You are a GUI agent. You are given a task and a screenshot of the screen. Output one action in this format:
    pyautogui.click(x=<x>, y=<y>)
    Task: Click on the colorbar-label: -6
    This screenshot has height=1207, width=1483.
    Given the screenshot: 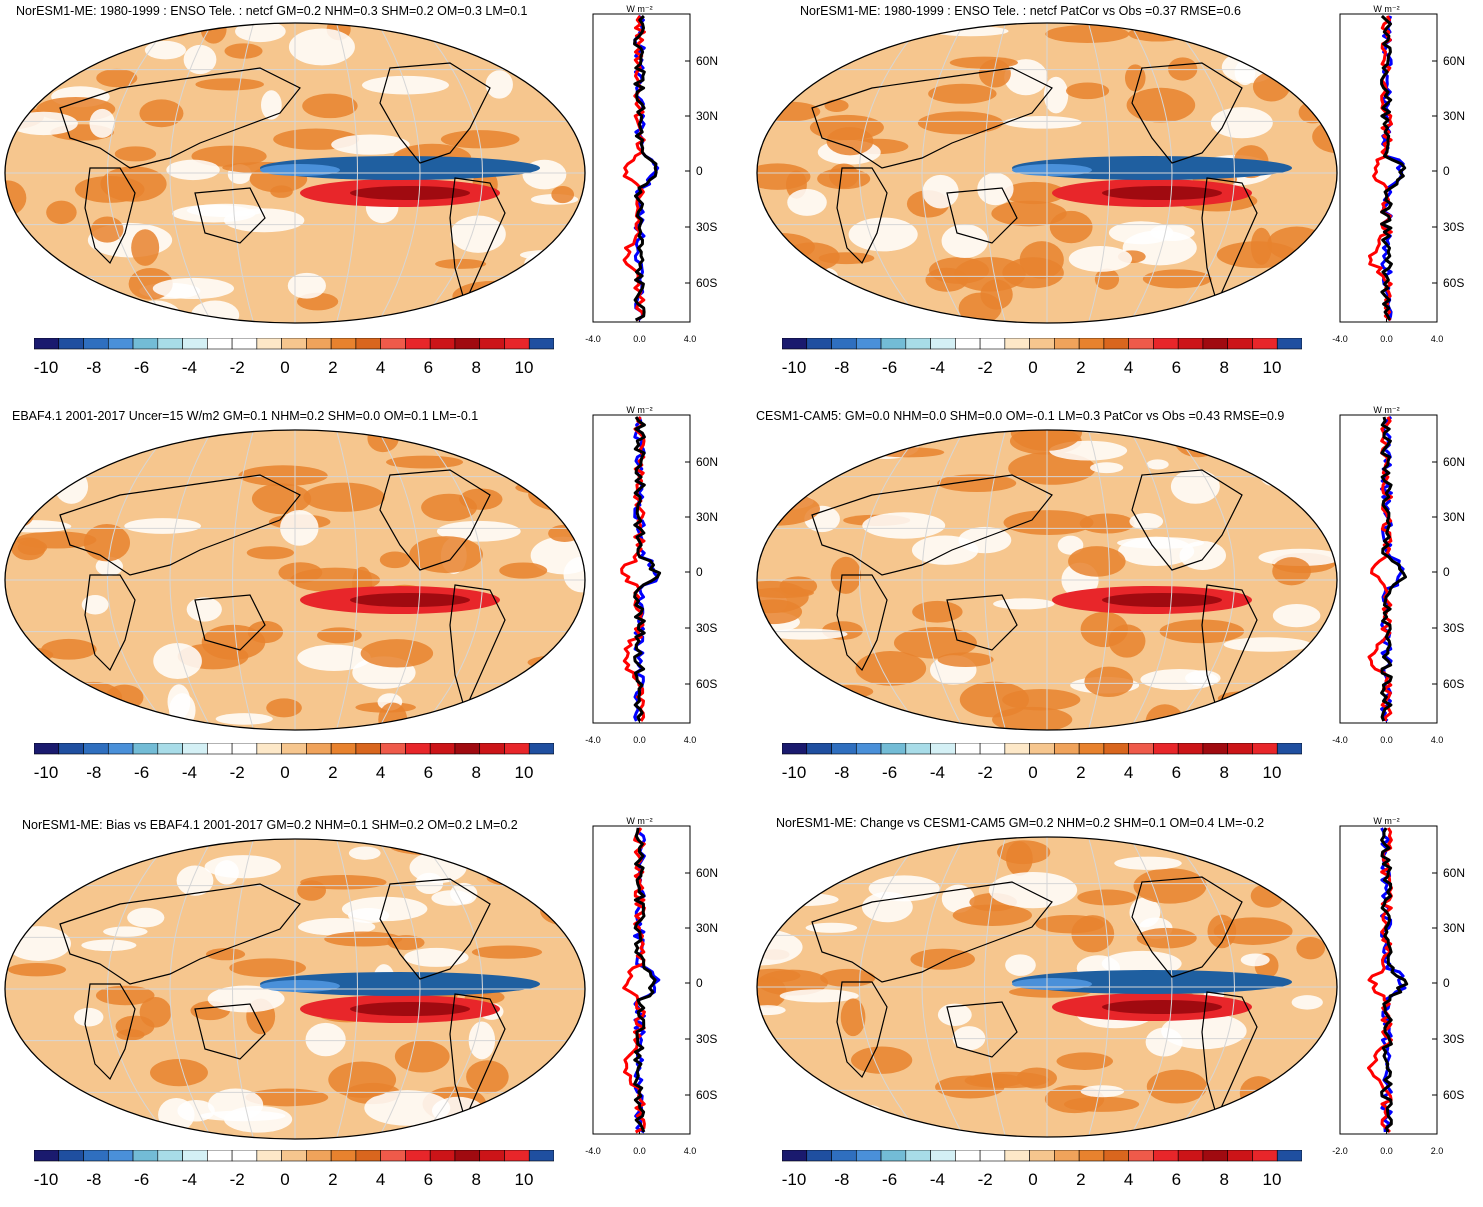 What is the action you would take?
    pyautogui.click(x=141, y=367)
    